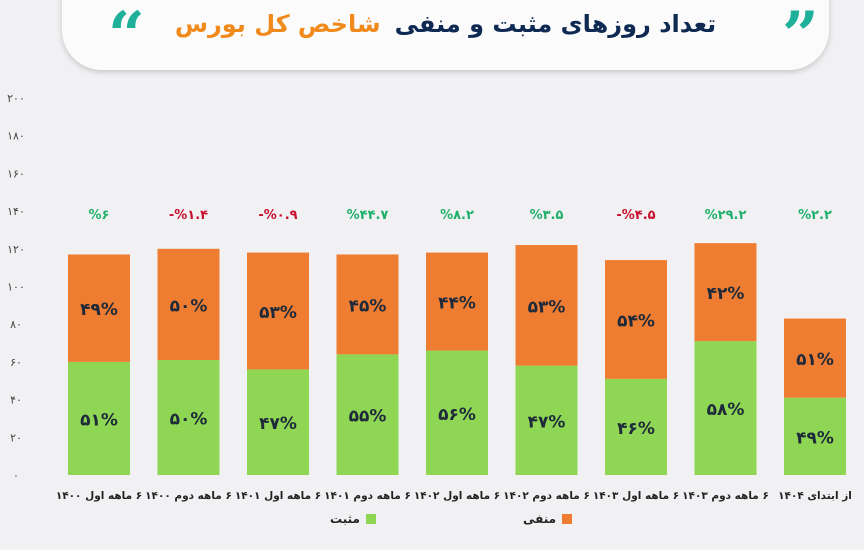  I want to click on y-tick-label: ۲۰۰, so click(16, 98).